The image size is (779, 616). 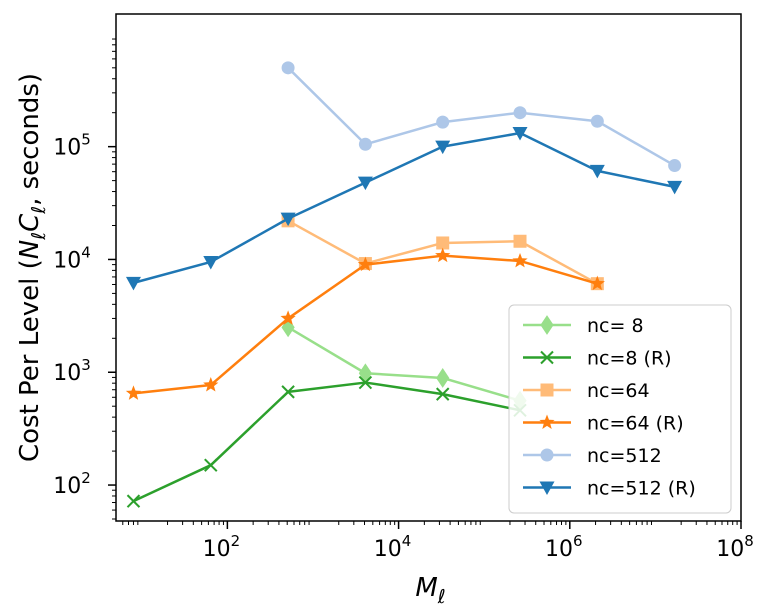 What do you see at coordinates (624, 456) in the screenshot?
I see `legend-label-4: nc=512` at bounding box center [624, 456].